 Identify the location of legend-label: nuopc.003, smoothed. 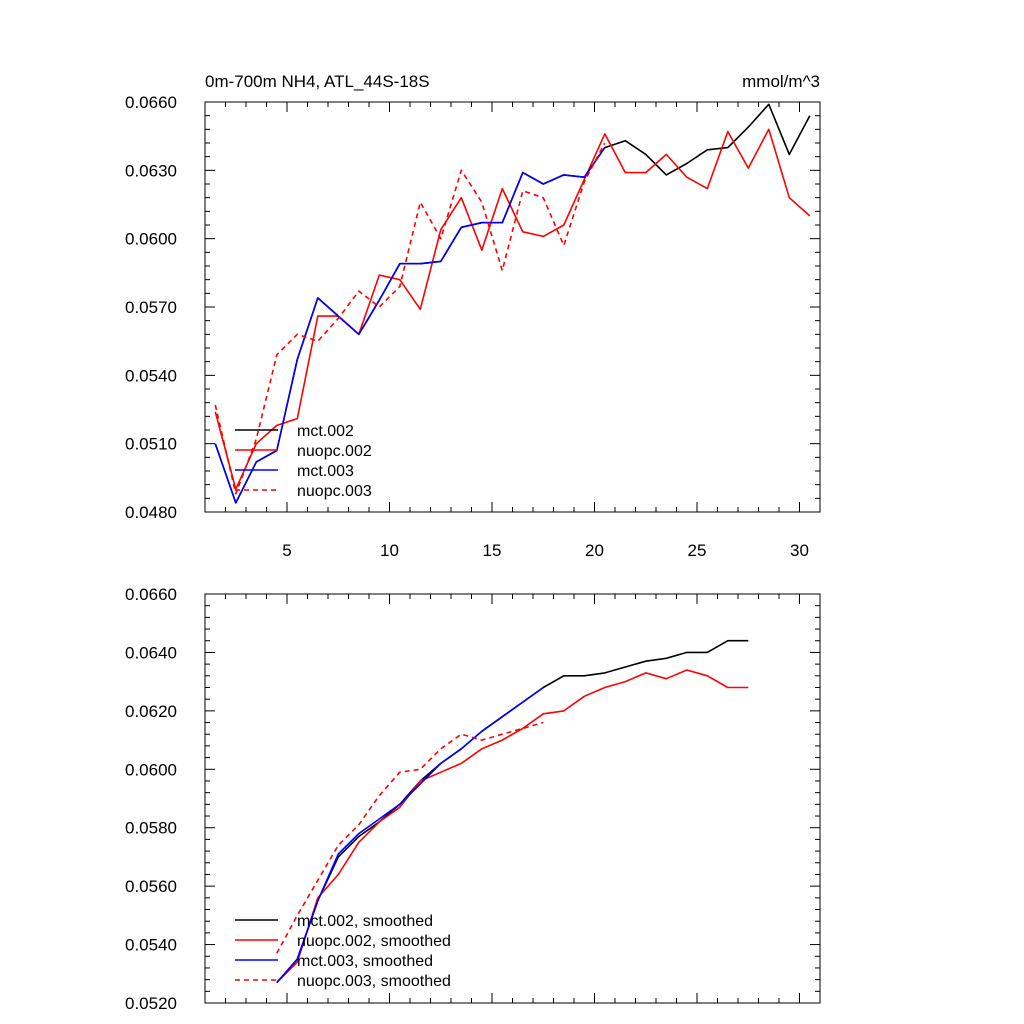
(374, 981).